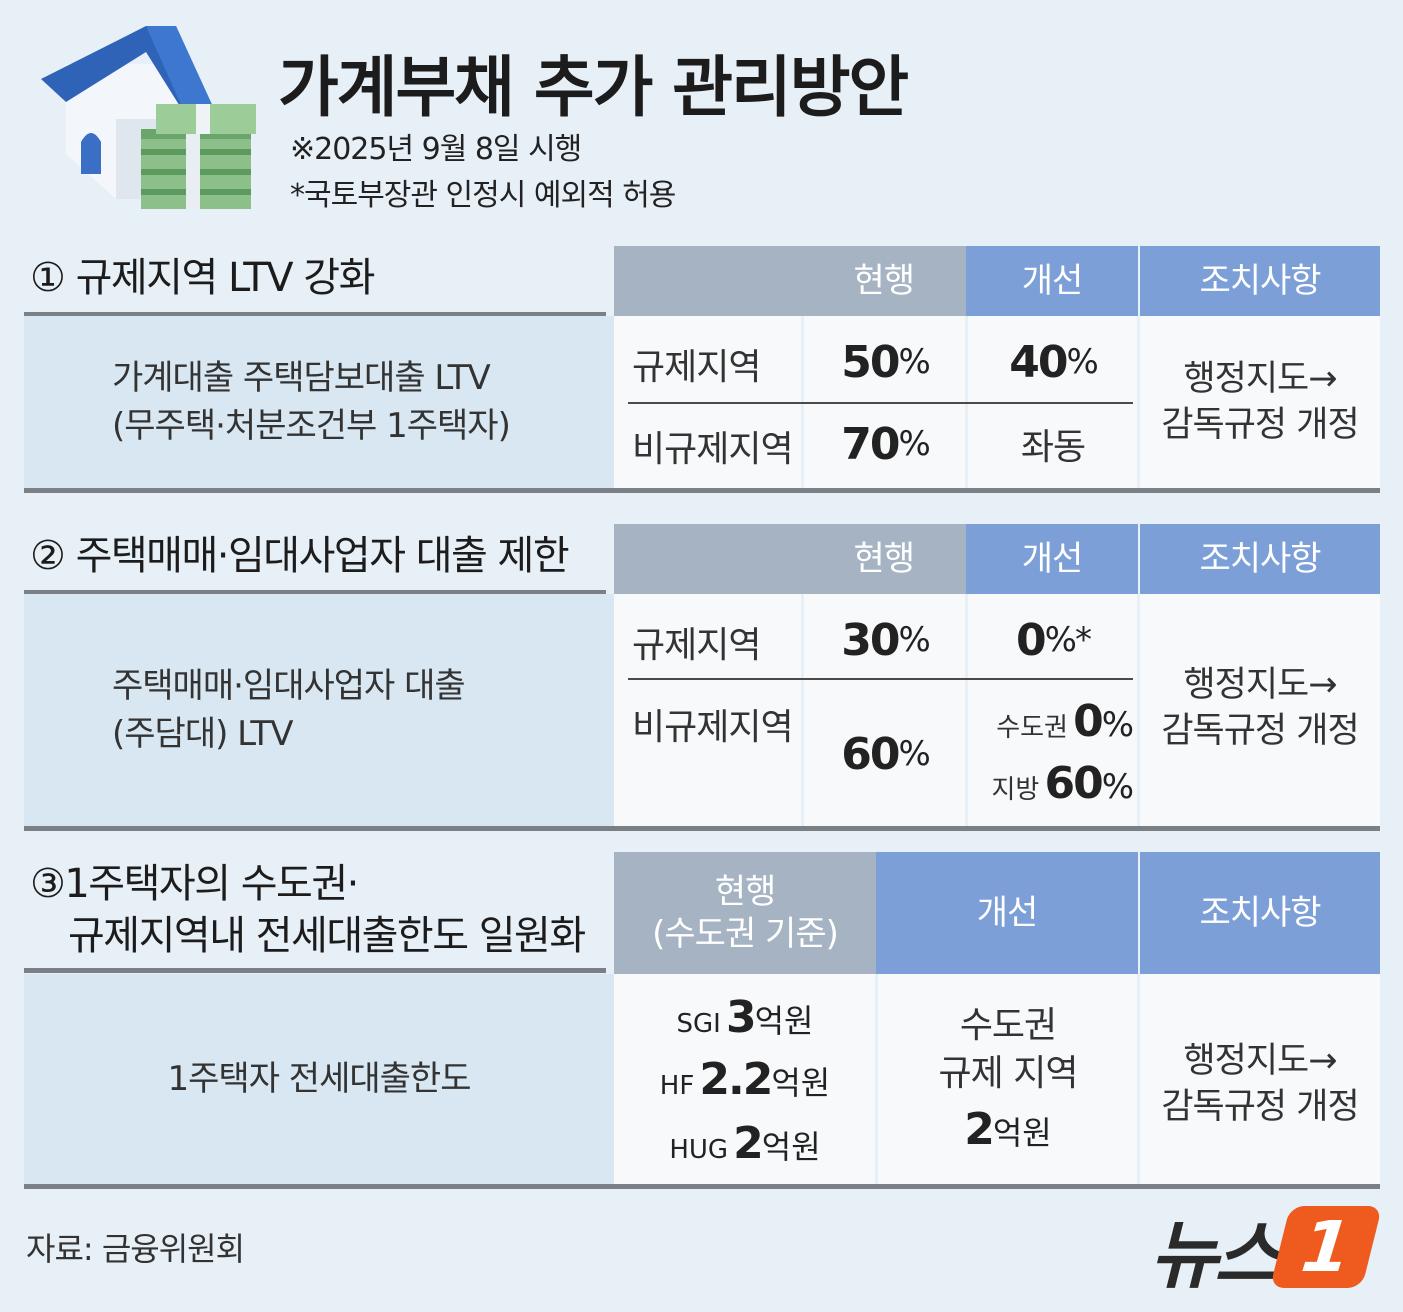  I want to click on hf-limit: HF 2.2억원, so click(745, 1079).